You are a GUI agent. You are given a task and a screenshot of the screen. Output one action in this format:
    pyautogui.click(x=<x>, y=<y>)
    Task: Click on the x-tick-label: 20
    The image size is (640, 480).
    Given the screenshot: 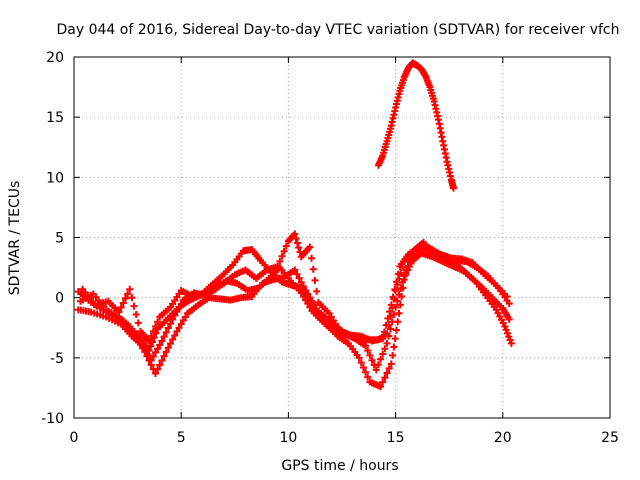 What is the action you would take?
    pyautogui.click(x=503, y=438)
    